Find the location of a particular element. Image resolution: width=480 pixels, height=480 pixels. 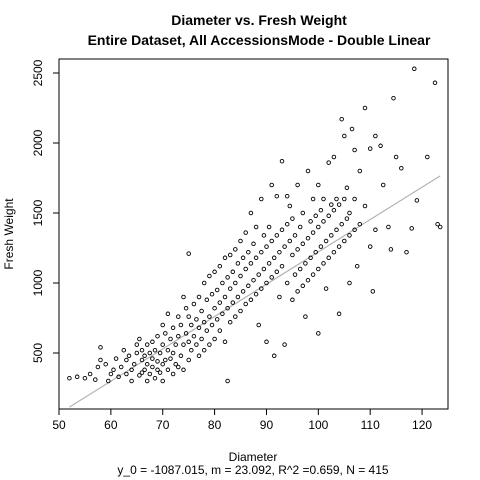

x-tick-label: 90 is located at coordinates (267, 425).